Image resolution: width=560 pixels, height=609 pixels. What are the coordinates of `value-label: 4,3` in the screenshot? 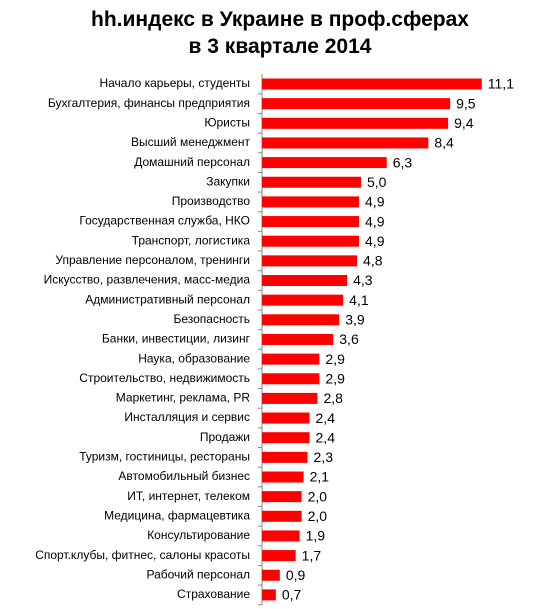 It's located at (363, 280).